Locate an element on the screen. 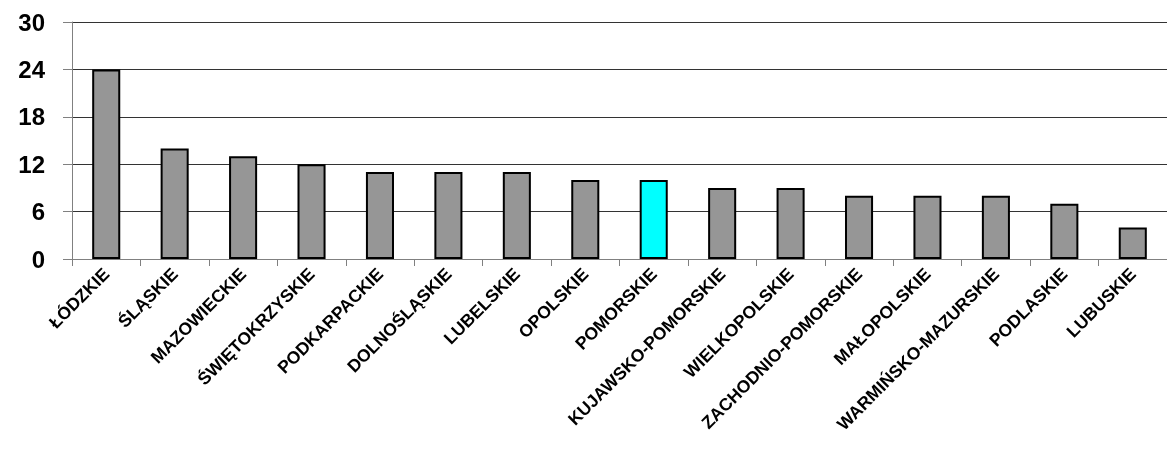 The width and height of the screenshot is (1167, 473). y-tick-label: 0 is located at coordinates (38, 259).